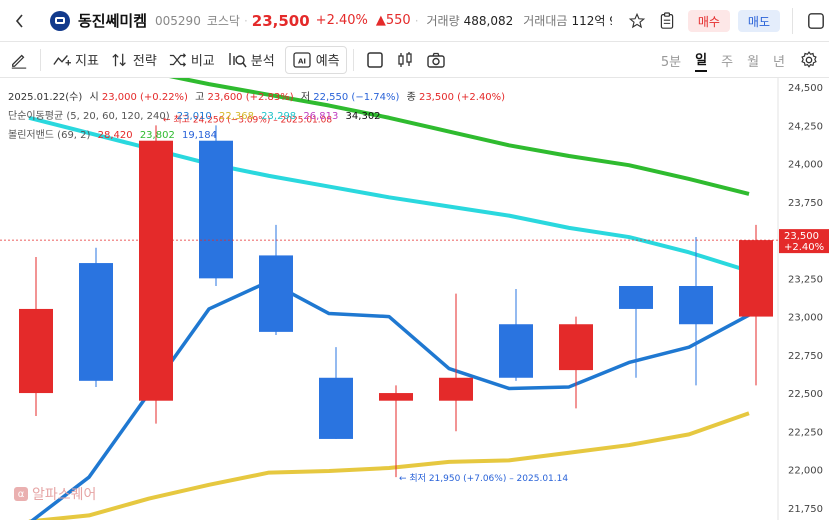 The image size is (829, 524). I want to click on company-logo, so click(60, 20).